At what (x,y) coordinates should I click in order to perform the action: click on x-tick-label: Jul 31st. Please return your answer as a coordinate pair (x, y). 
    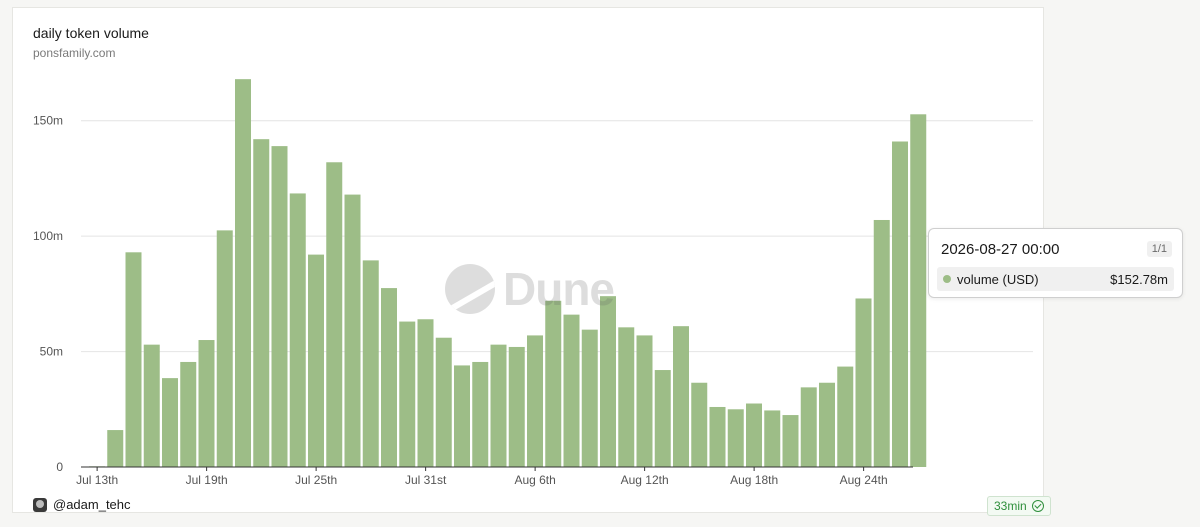
    Looking at the image, I should click on (426, 480).